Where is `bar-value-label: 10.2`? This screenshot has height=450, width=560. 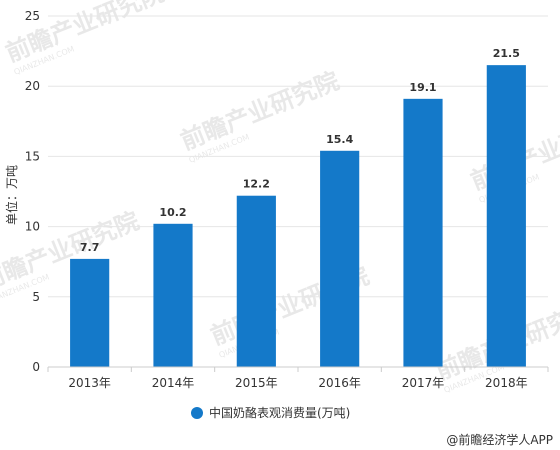 bar-value-label: 10.2 is located at coordinates (172, 212).